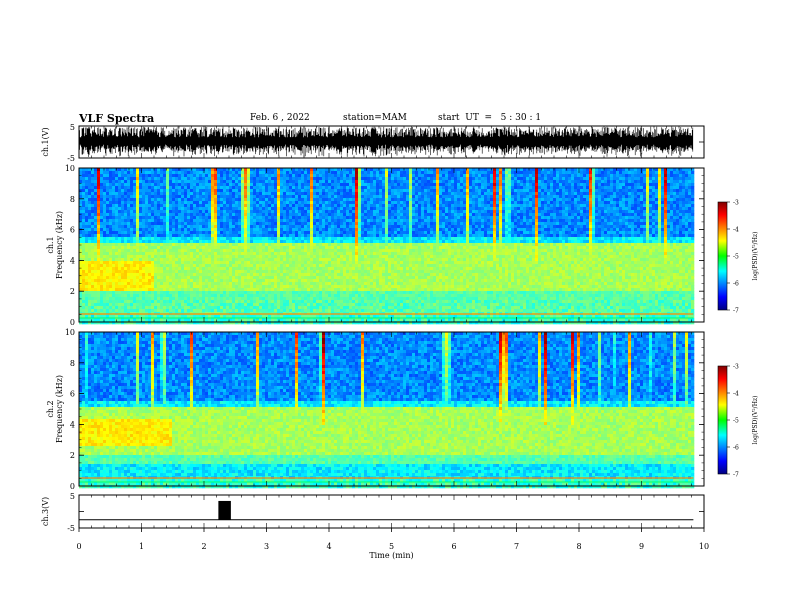 The image size is (792, 612). What do you see at coordinates (72, 486) in the screenshot?
I see `ch2-spectrogram-ytick-0: 0` at bounding box center [72, 486].